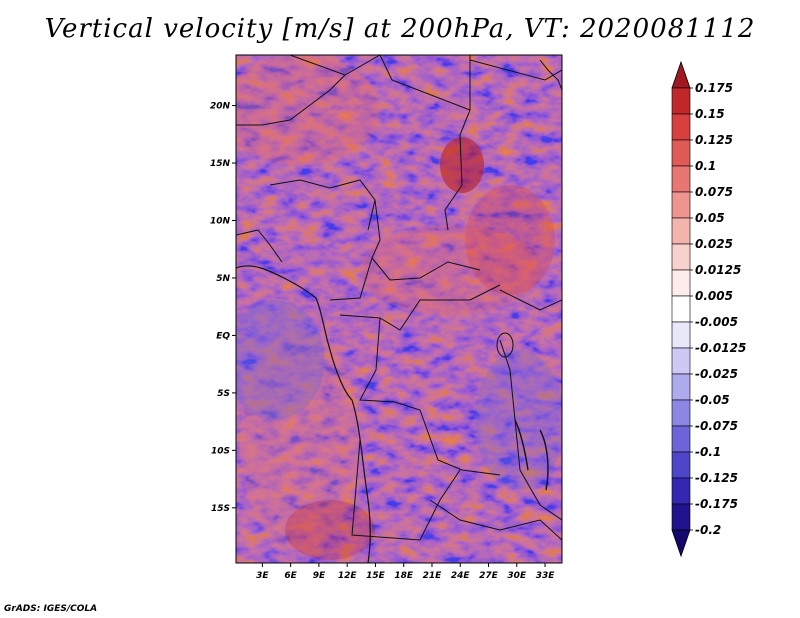  What do you see at coordinates (462, 165) in the screenshot?
I see `field-patch-sudan` at bounding box center [462, 165].